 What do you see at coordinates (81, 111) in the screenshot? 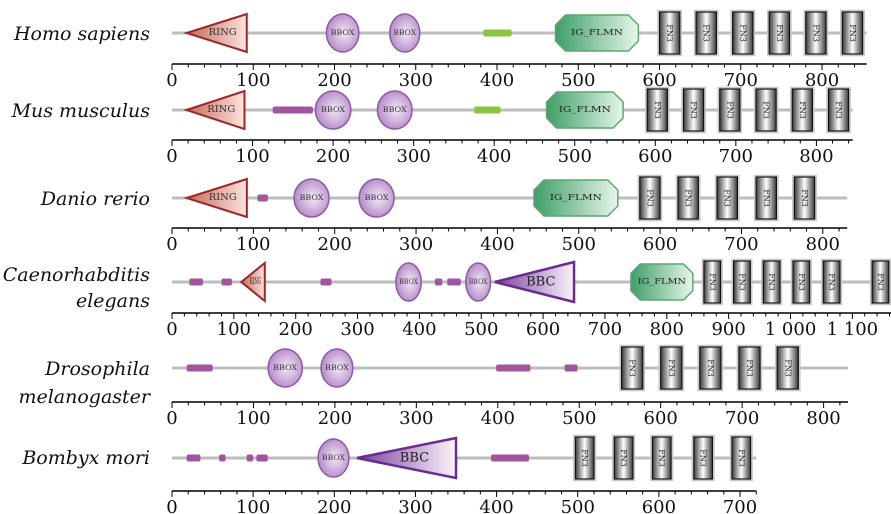
I see `species-label: Mus musculus` at bounding box center [81, 111].